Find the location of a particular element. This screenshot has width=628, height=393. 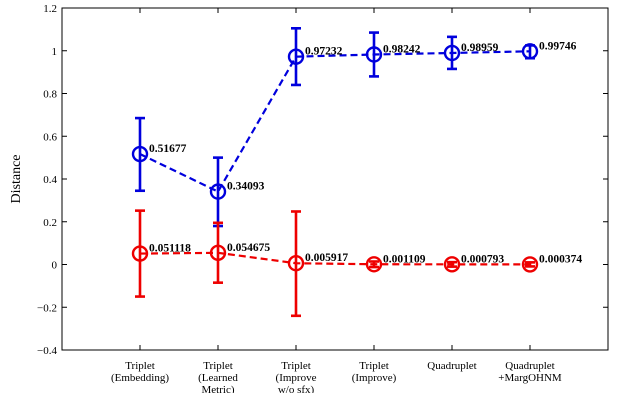

series-line is located at coordinates (335, 258).